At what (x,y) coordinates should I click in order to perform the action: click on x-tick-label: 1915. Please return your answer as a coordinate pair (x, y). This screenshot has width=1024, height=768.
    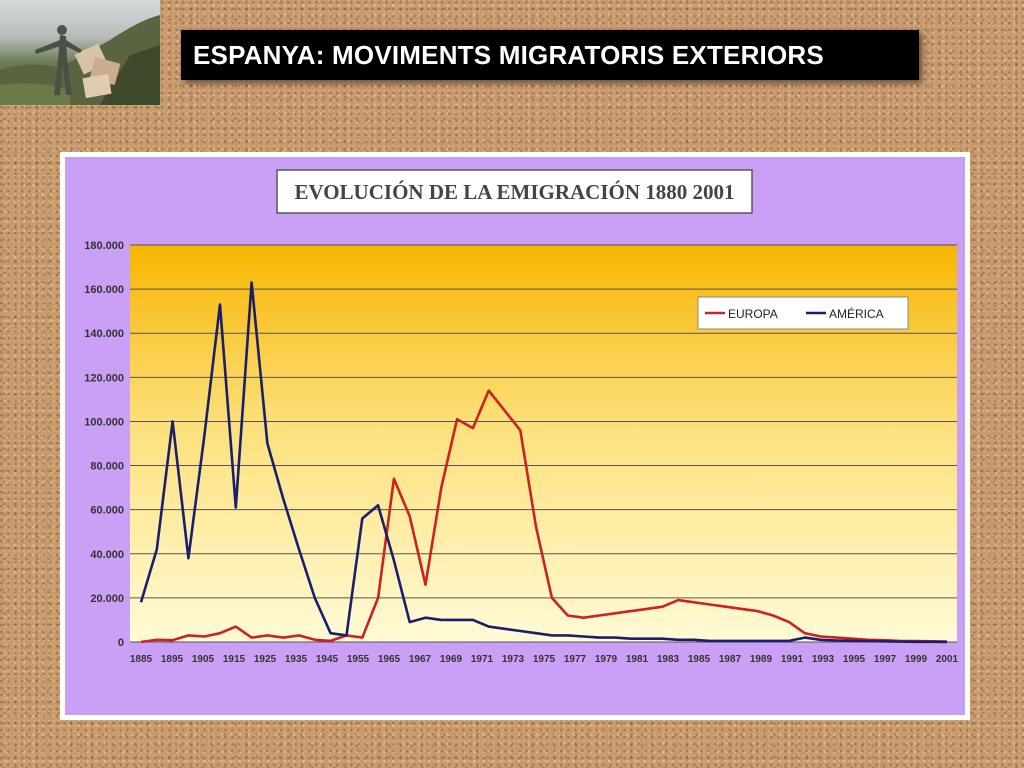
    Looking at the image, I should click on (234, 659).